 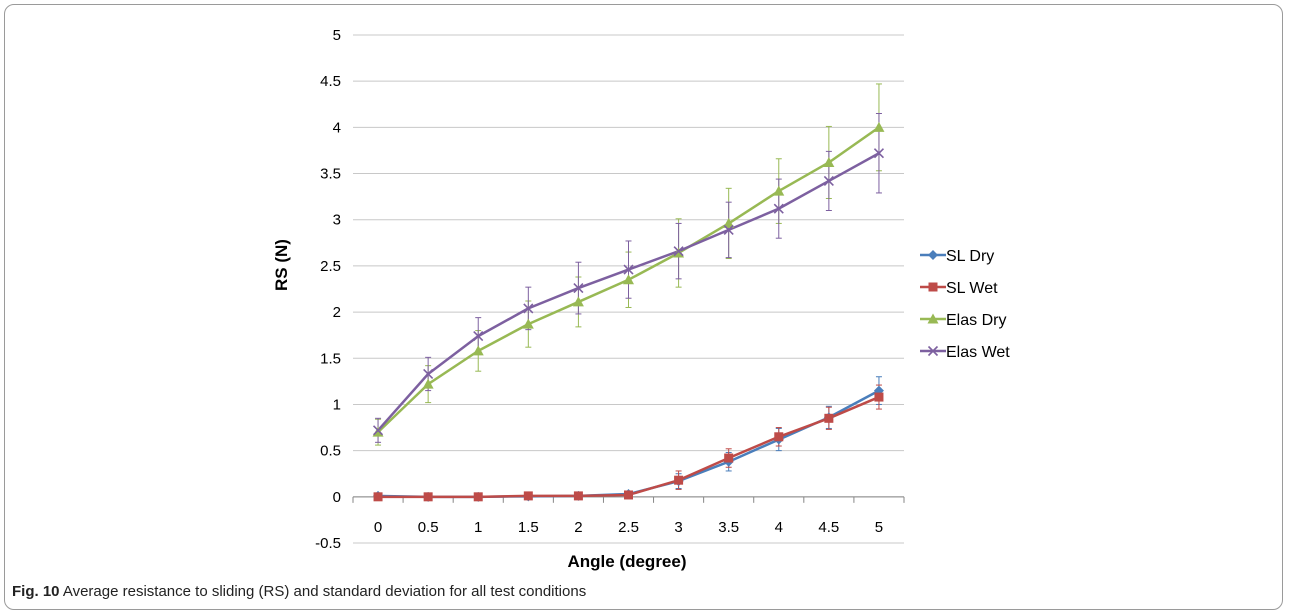 What do you see at coordinates (337, 35) in the screenshot?
I see `y-tick-label: 5` at bounding box center [337, 35].